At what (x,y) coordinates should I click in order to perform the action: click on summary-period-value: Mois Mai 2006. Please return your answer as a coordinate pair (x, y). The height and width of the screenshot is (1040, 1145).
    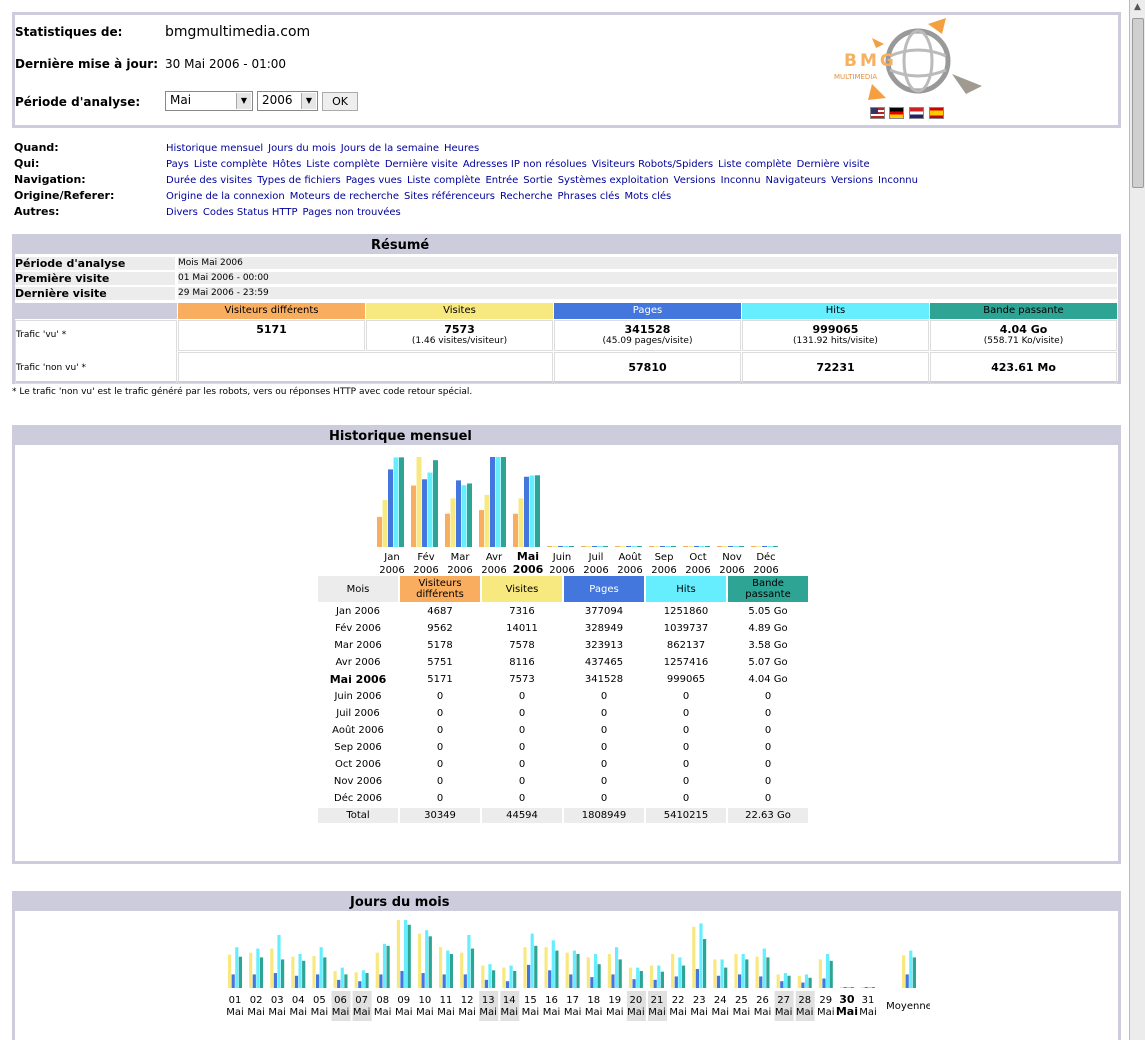
    Looking at the image, I should click on (647, 263).